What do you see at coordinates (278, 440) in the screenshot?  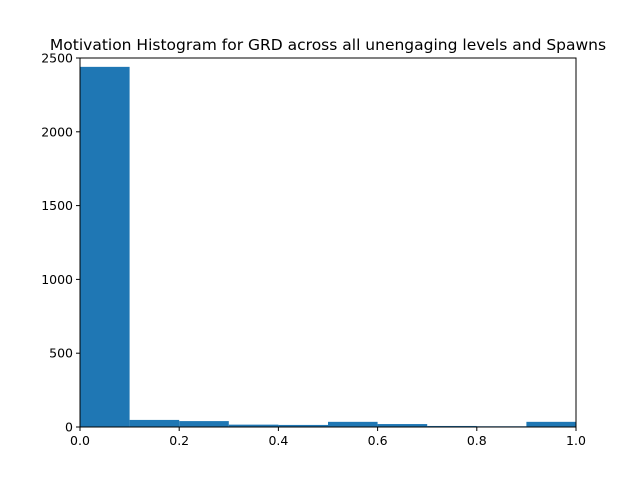 I see `x-tick-label: 0.4` at bounding box center [278, 440].